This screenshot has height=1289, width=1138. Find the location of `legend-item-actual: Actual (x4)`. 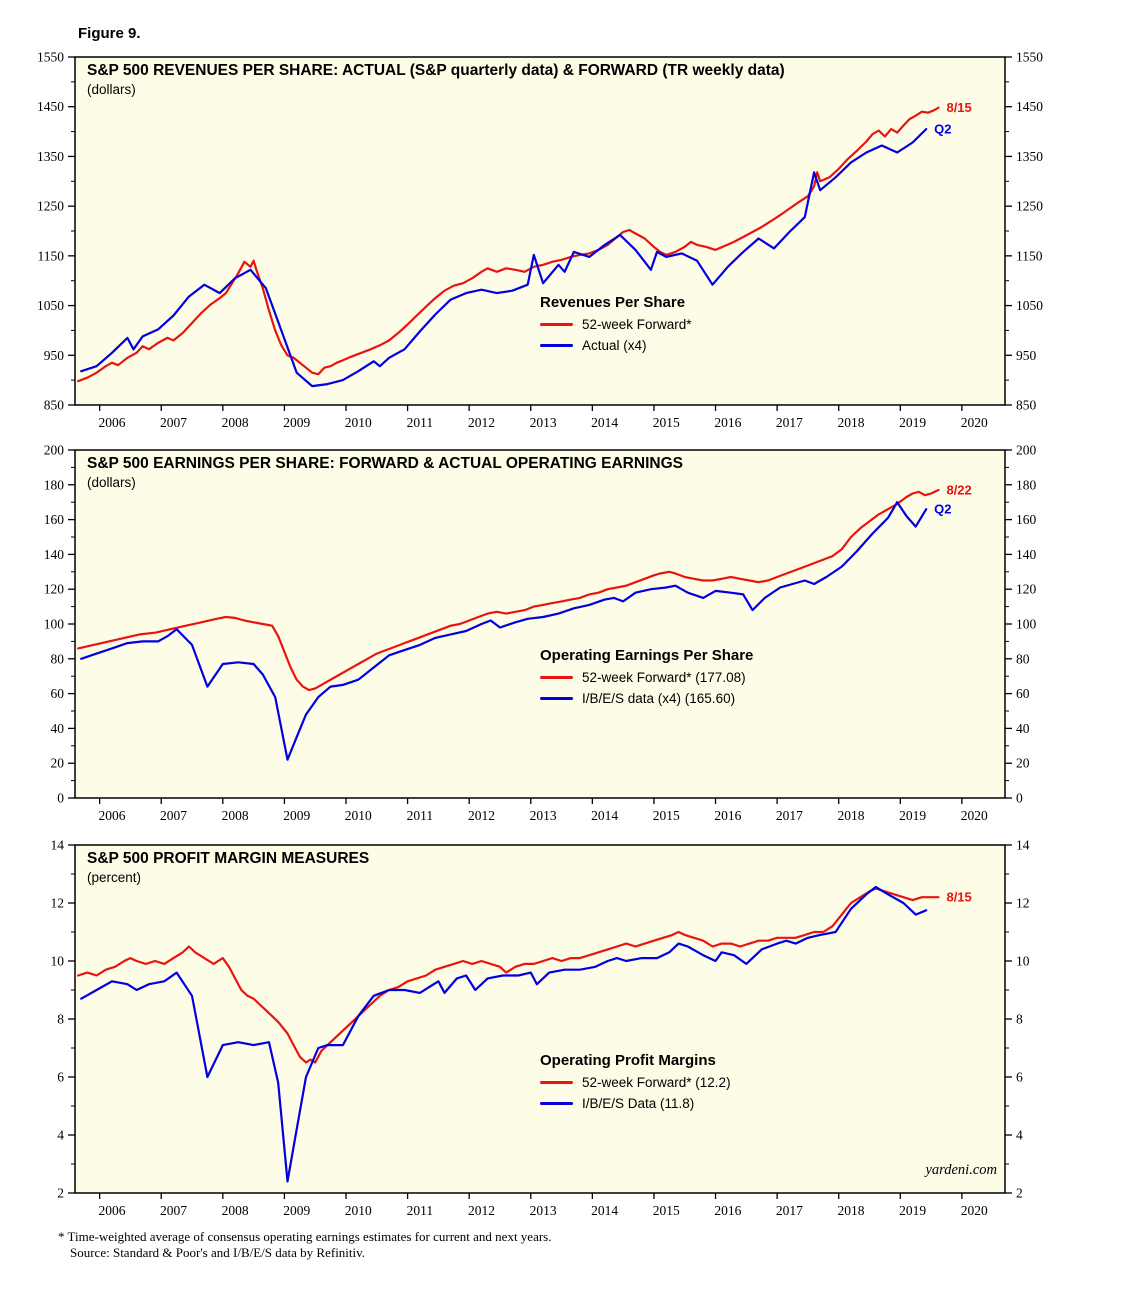

legend-item-actual: Actual (x4) is located at coordinates (616, 345).